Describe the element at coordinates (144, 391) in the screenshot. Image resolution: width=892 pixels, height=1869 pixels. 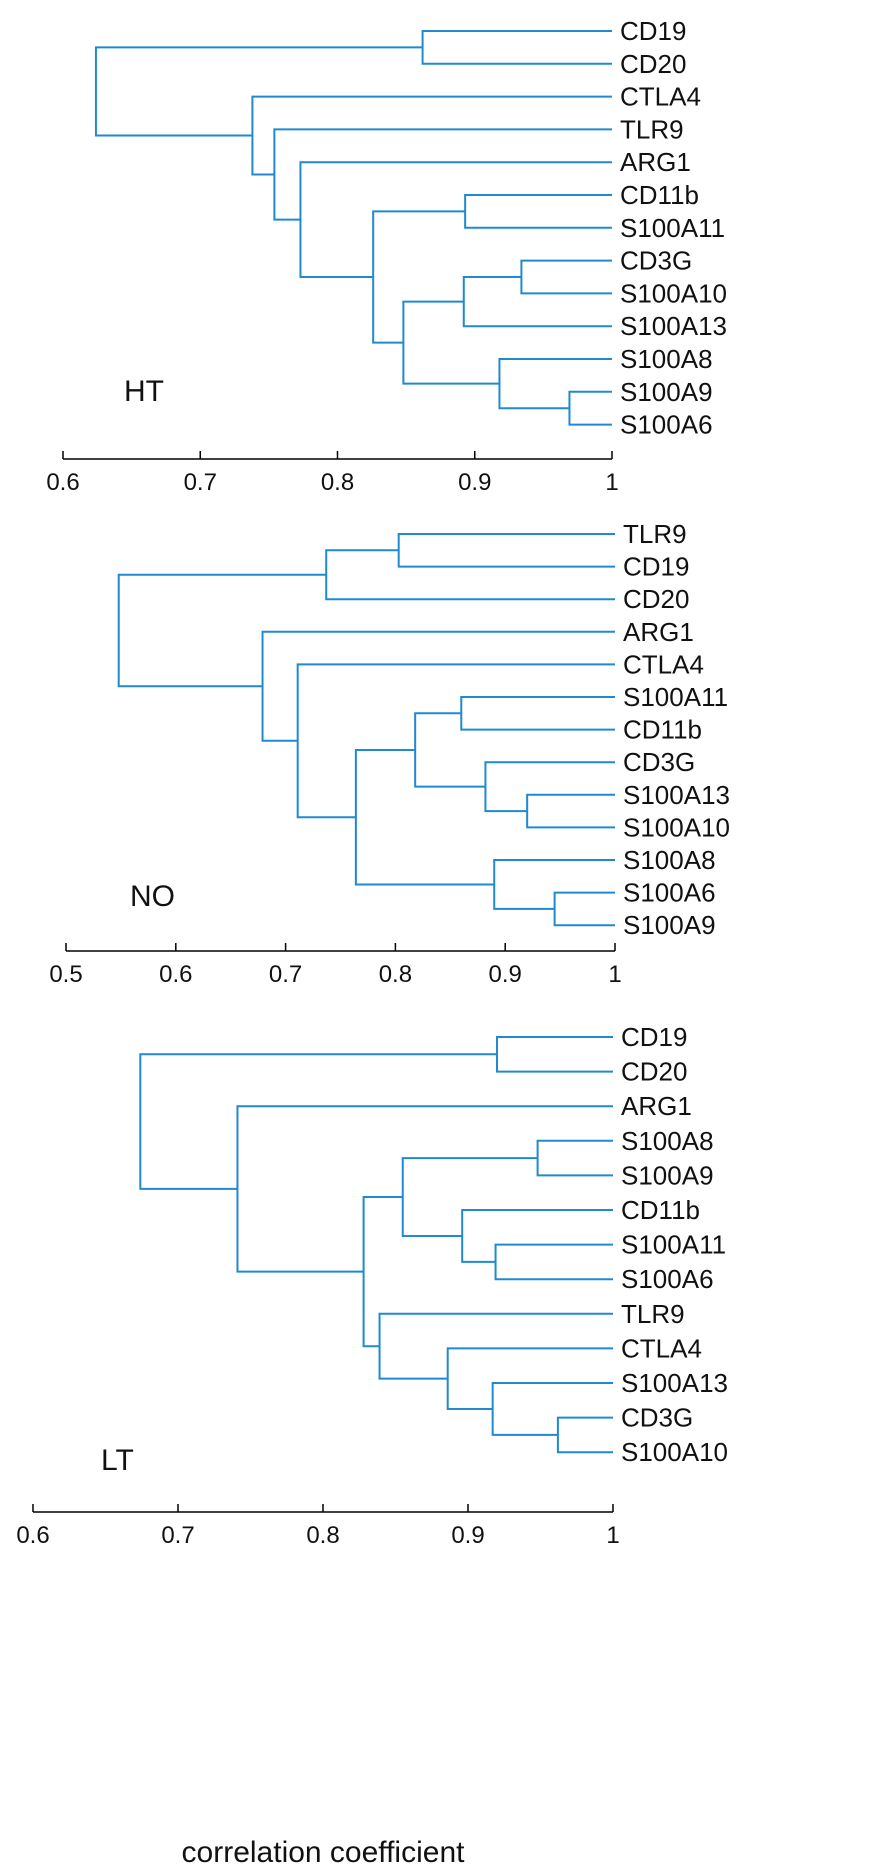
I see `panel-label: HT` at that location.